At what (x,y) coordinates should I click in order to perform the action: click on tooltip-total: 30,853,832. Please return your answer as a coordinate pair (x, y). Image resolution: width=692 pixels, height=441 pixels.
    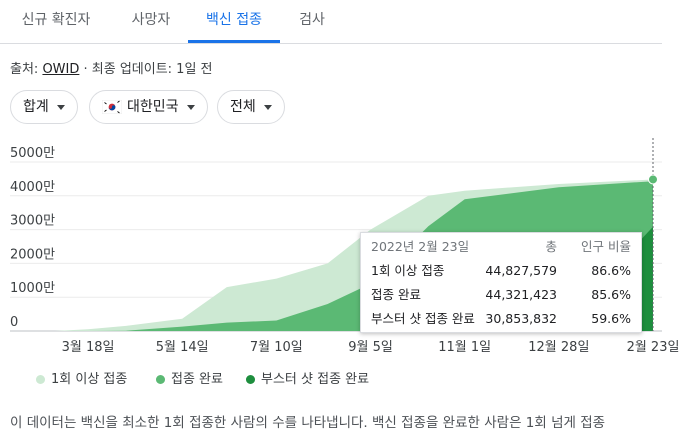
    Looking at the image, I should click on (521, 318).